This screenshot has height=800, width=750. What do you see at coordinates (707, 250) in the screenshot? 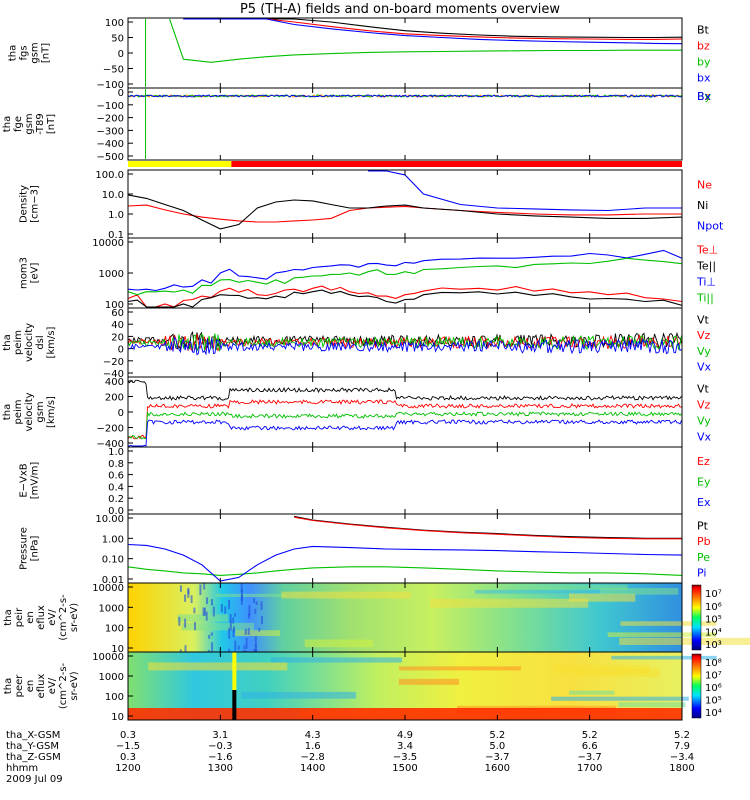
I see `legend-entry: Te⊥` at bounding box center [707, 250].